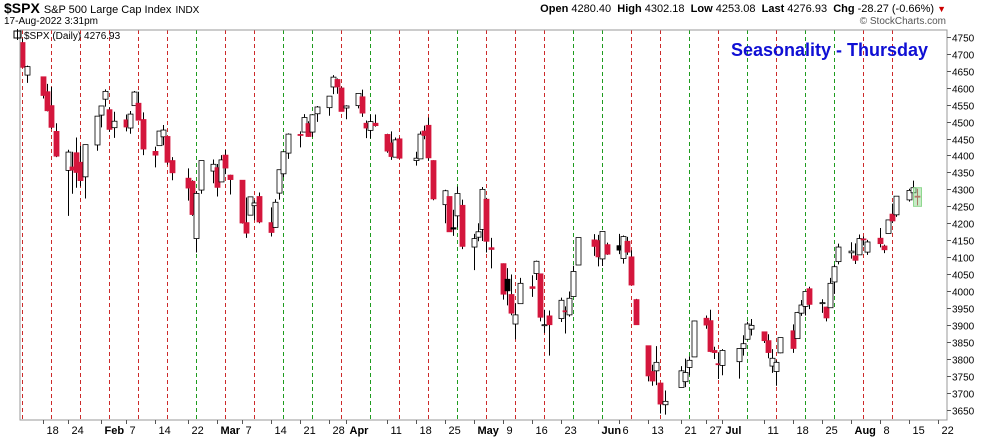 The width and height of the screenshot is (990, 438). Describe the element at coordinates (72, 36) in the screenshot. I see `legend-label: $SPX (Daily) 4276.93` at that location.